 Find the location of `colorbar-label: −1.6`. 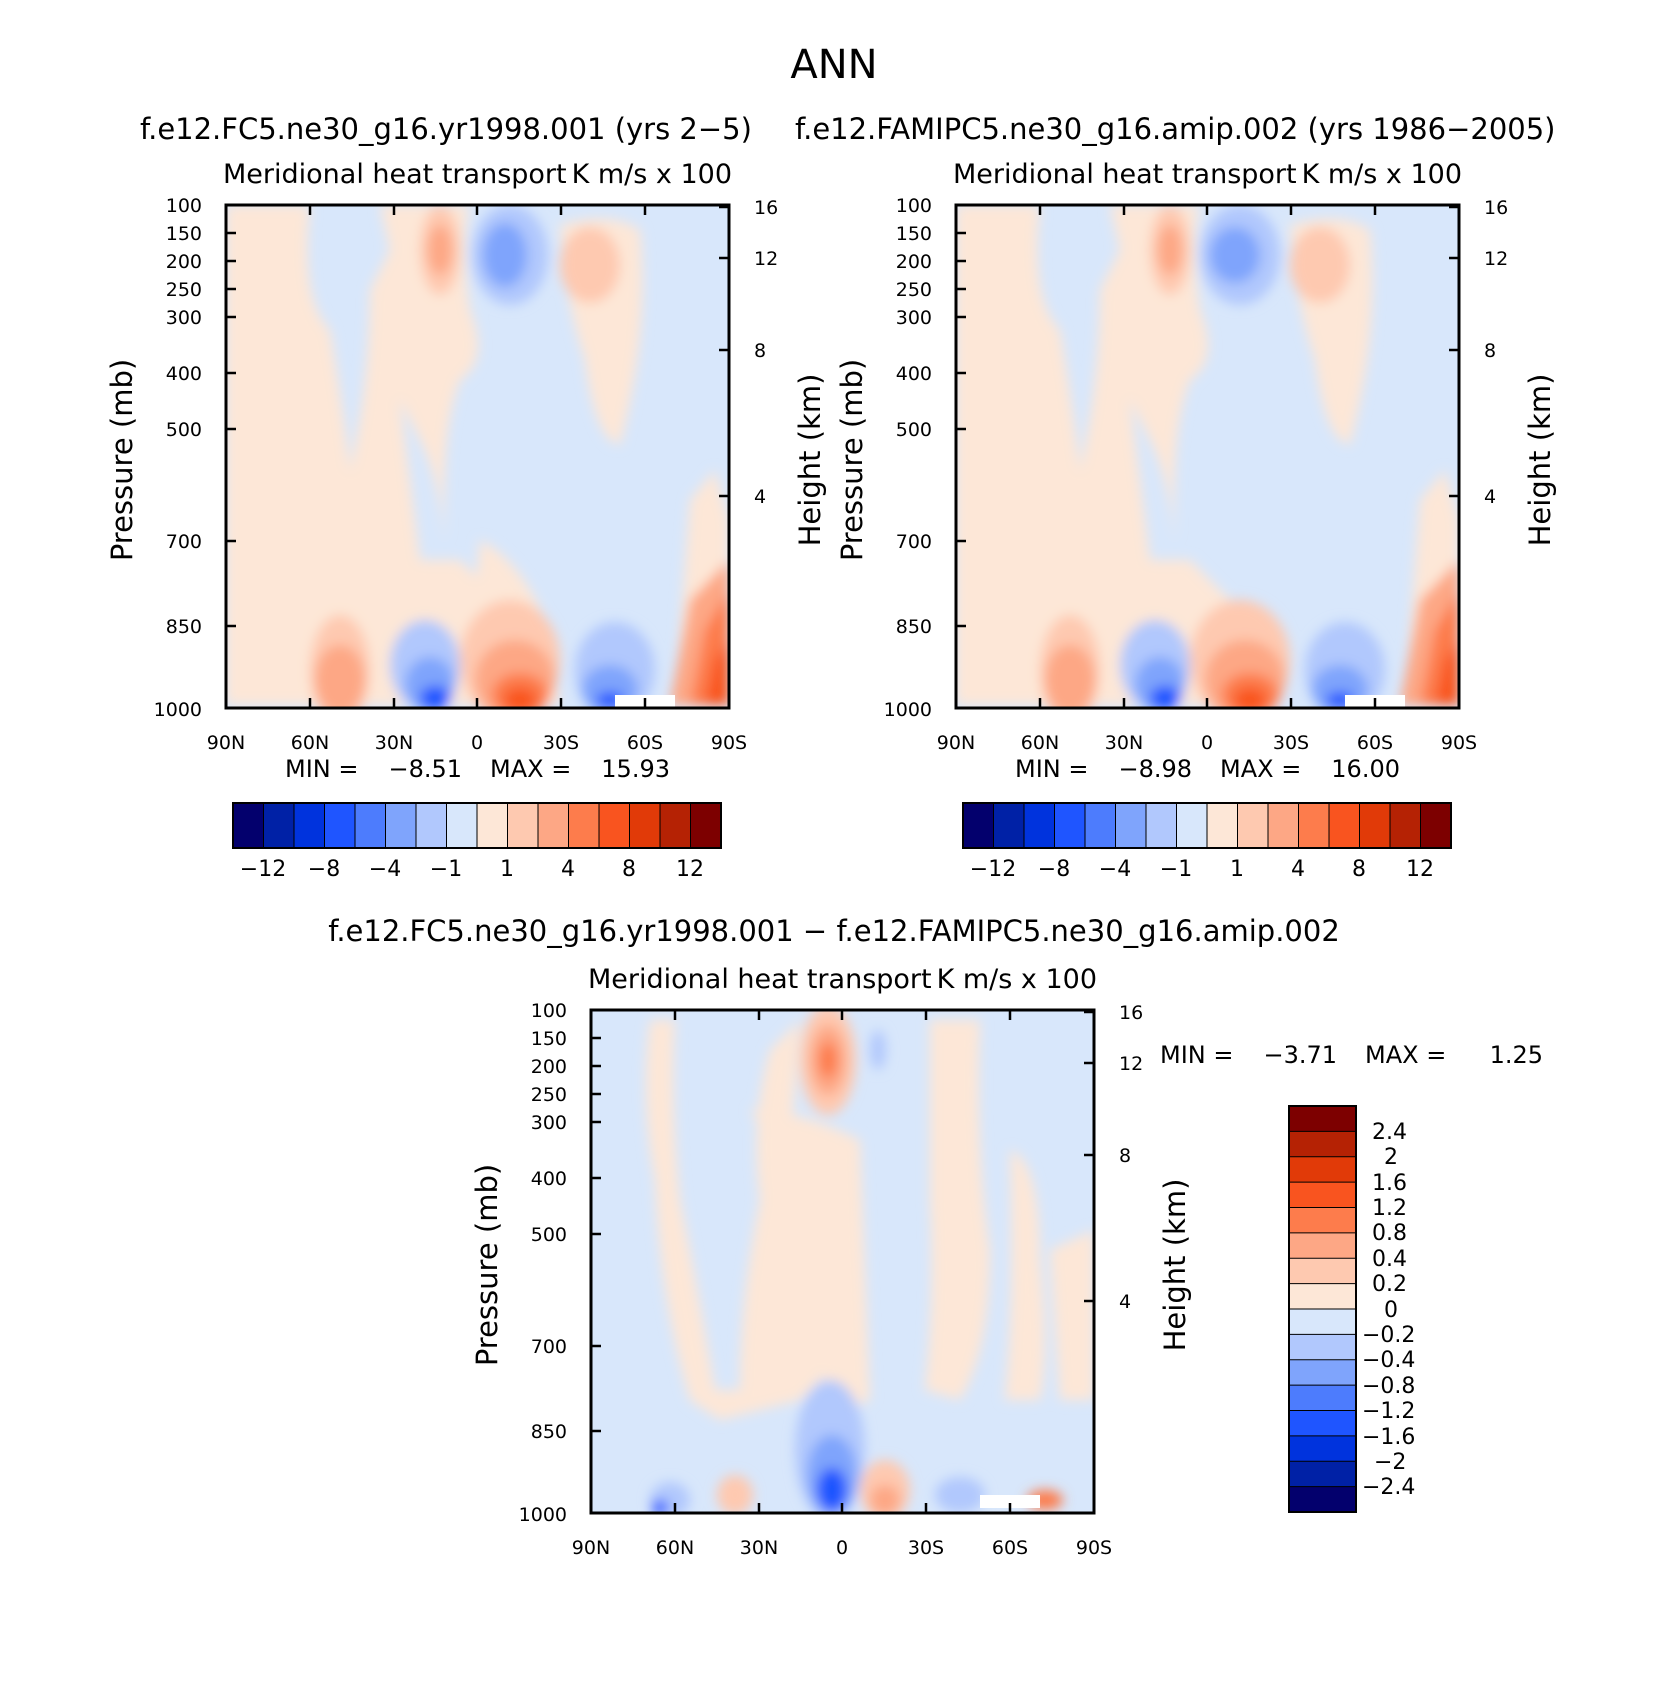

colorbar-label: −1.6 is located at coordinates (1388, 1437).